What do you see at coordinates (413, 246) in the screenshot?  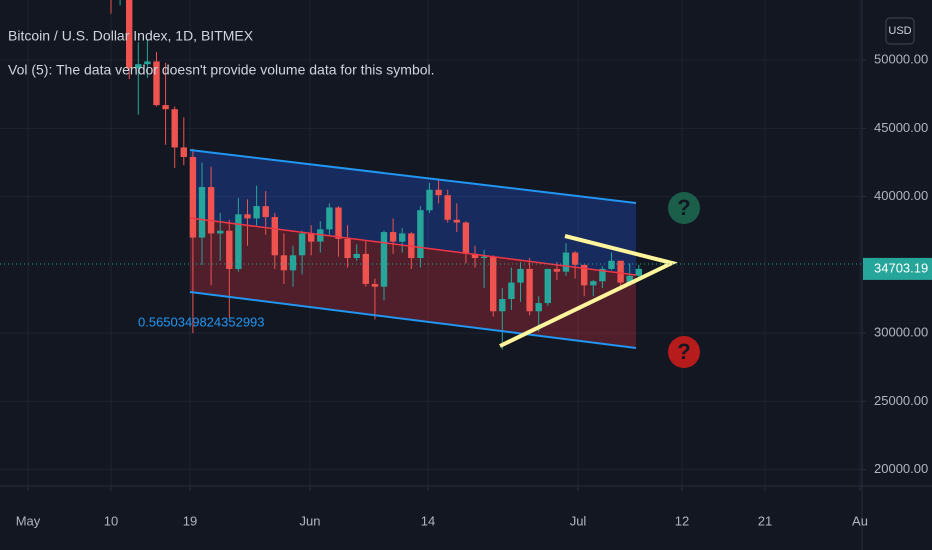 I see `channel-mid` at bounding box center [413, 246].